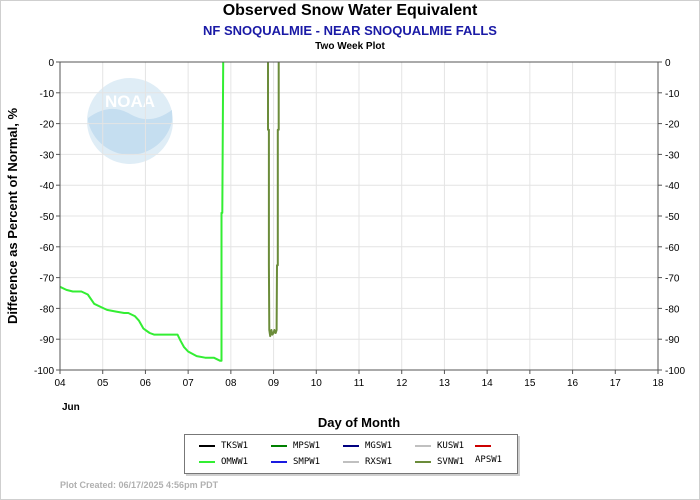 The height and width of the screenshot is (500, 700). Describe the element at coordinates (307, 446) in the screenshot. I see `legend-label: MPSW1` at that location.